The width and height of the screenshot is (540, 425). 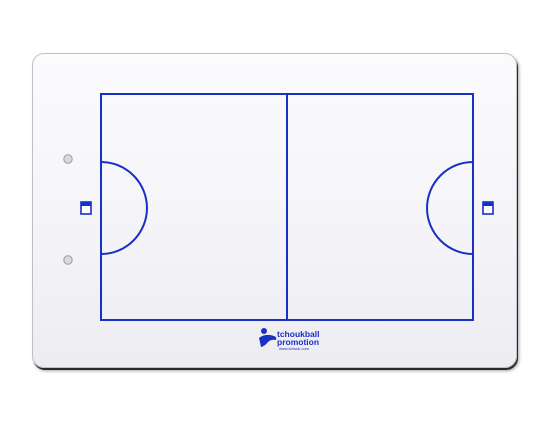 I want to click on binder-hole-bottom, so click(x=68, y=260).